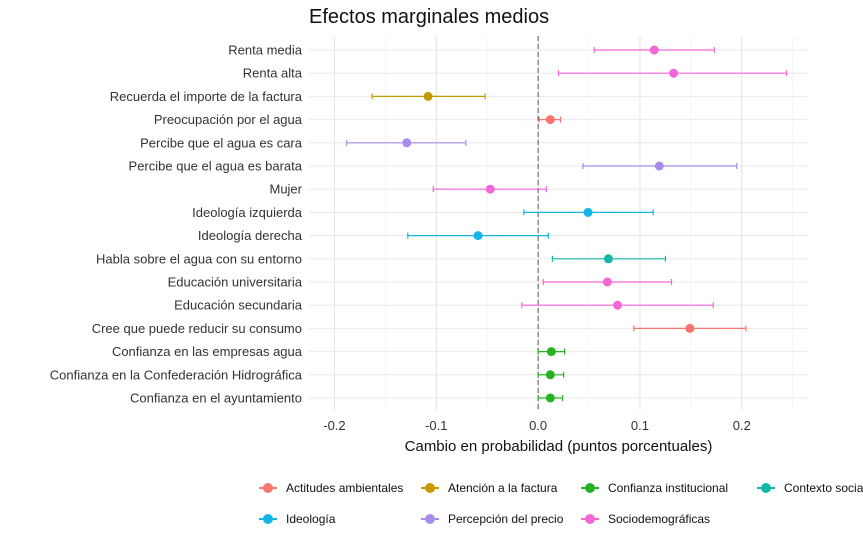  What do you see at coordinates (742, 425) in the screenshot?
I see `x-tick-label: 0.2` at bounding box center [742, 425].